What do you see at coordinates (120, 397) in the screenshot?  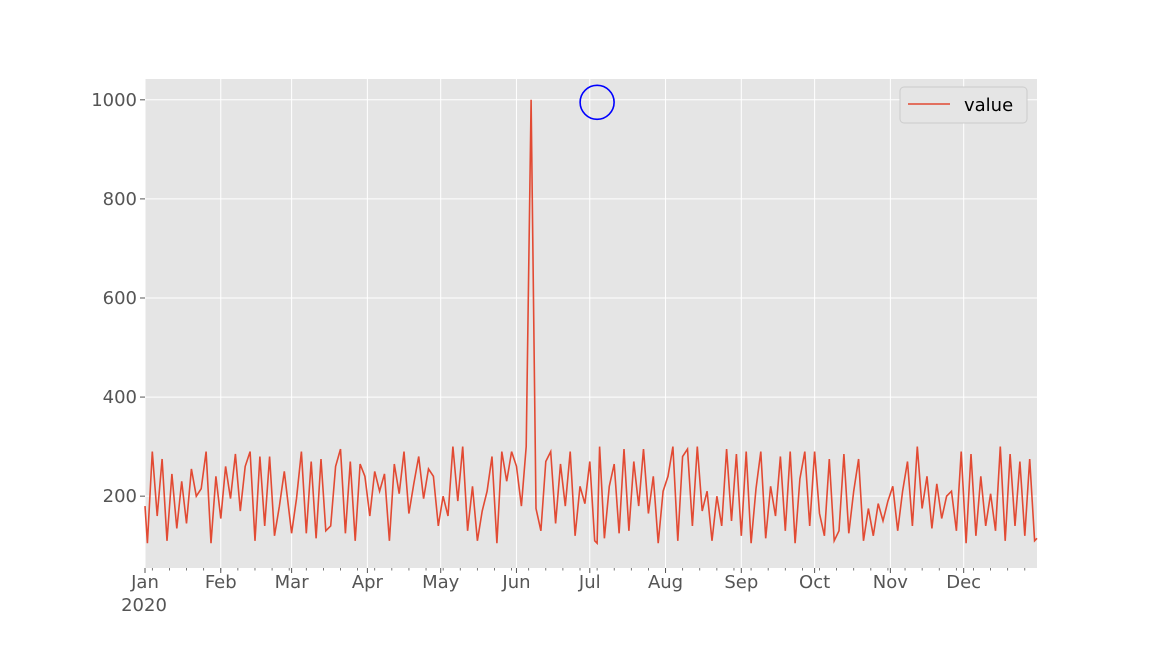 I see `y-tick-label: 400` at bounding box center [120, 397].